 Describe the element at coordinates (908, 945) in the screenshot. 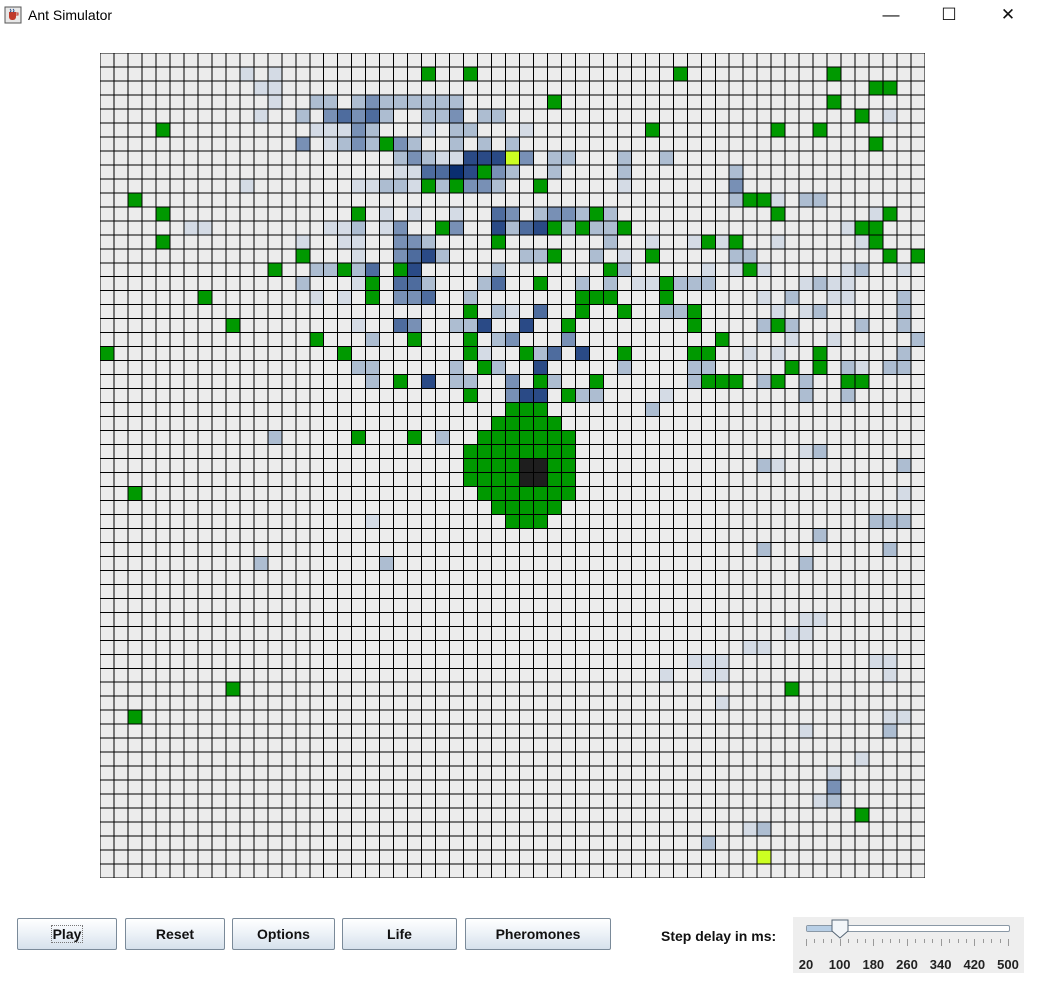

I see `step-delay-slider: 20 100 180 260 340 420 500` at that location.